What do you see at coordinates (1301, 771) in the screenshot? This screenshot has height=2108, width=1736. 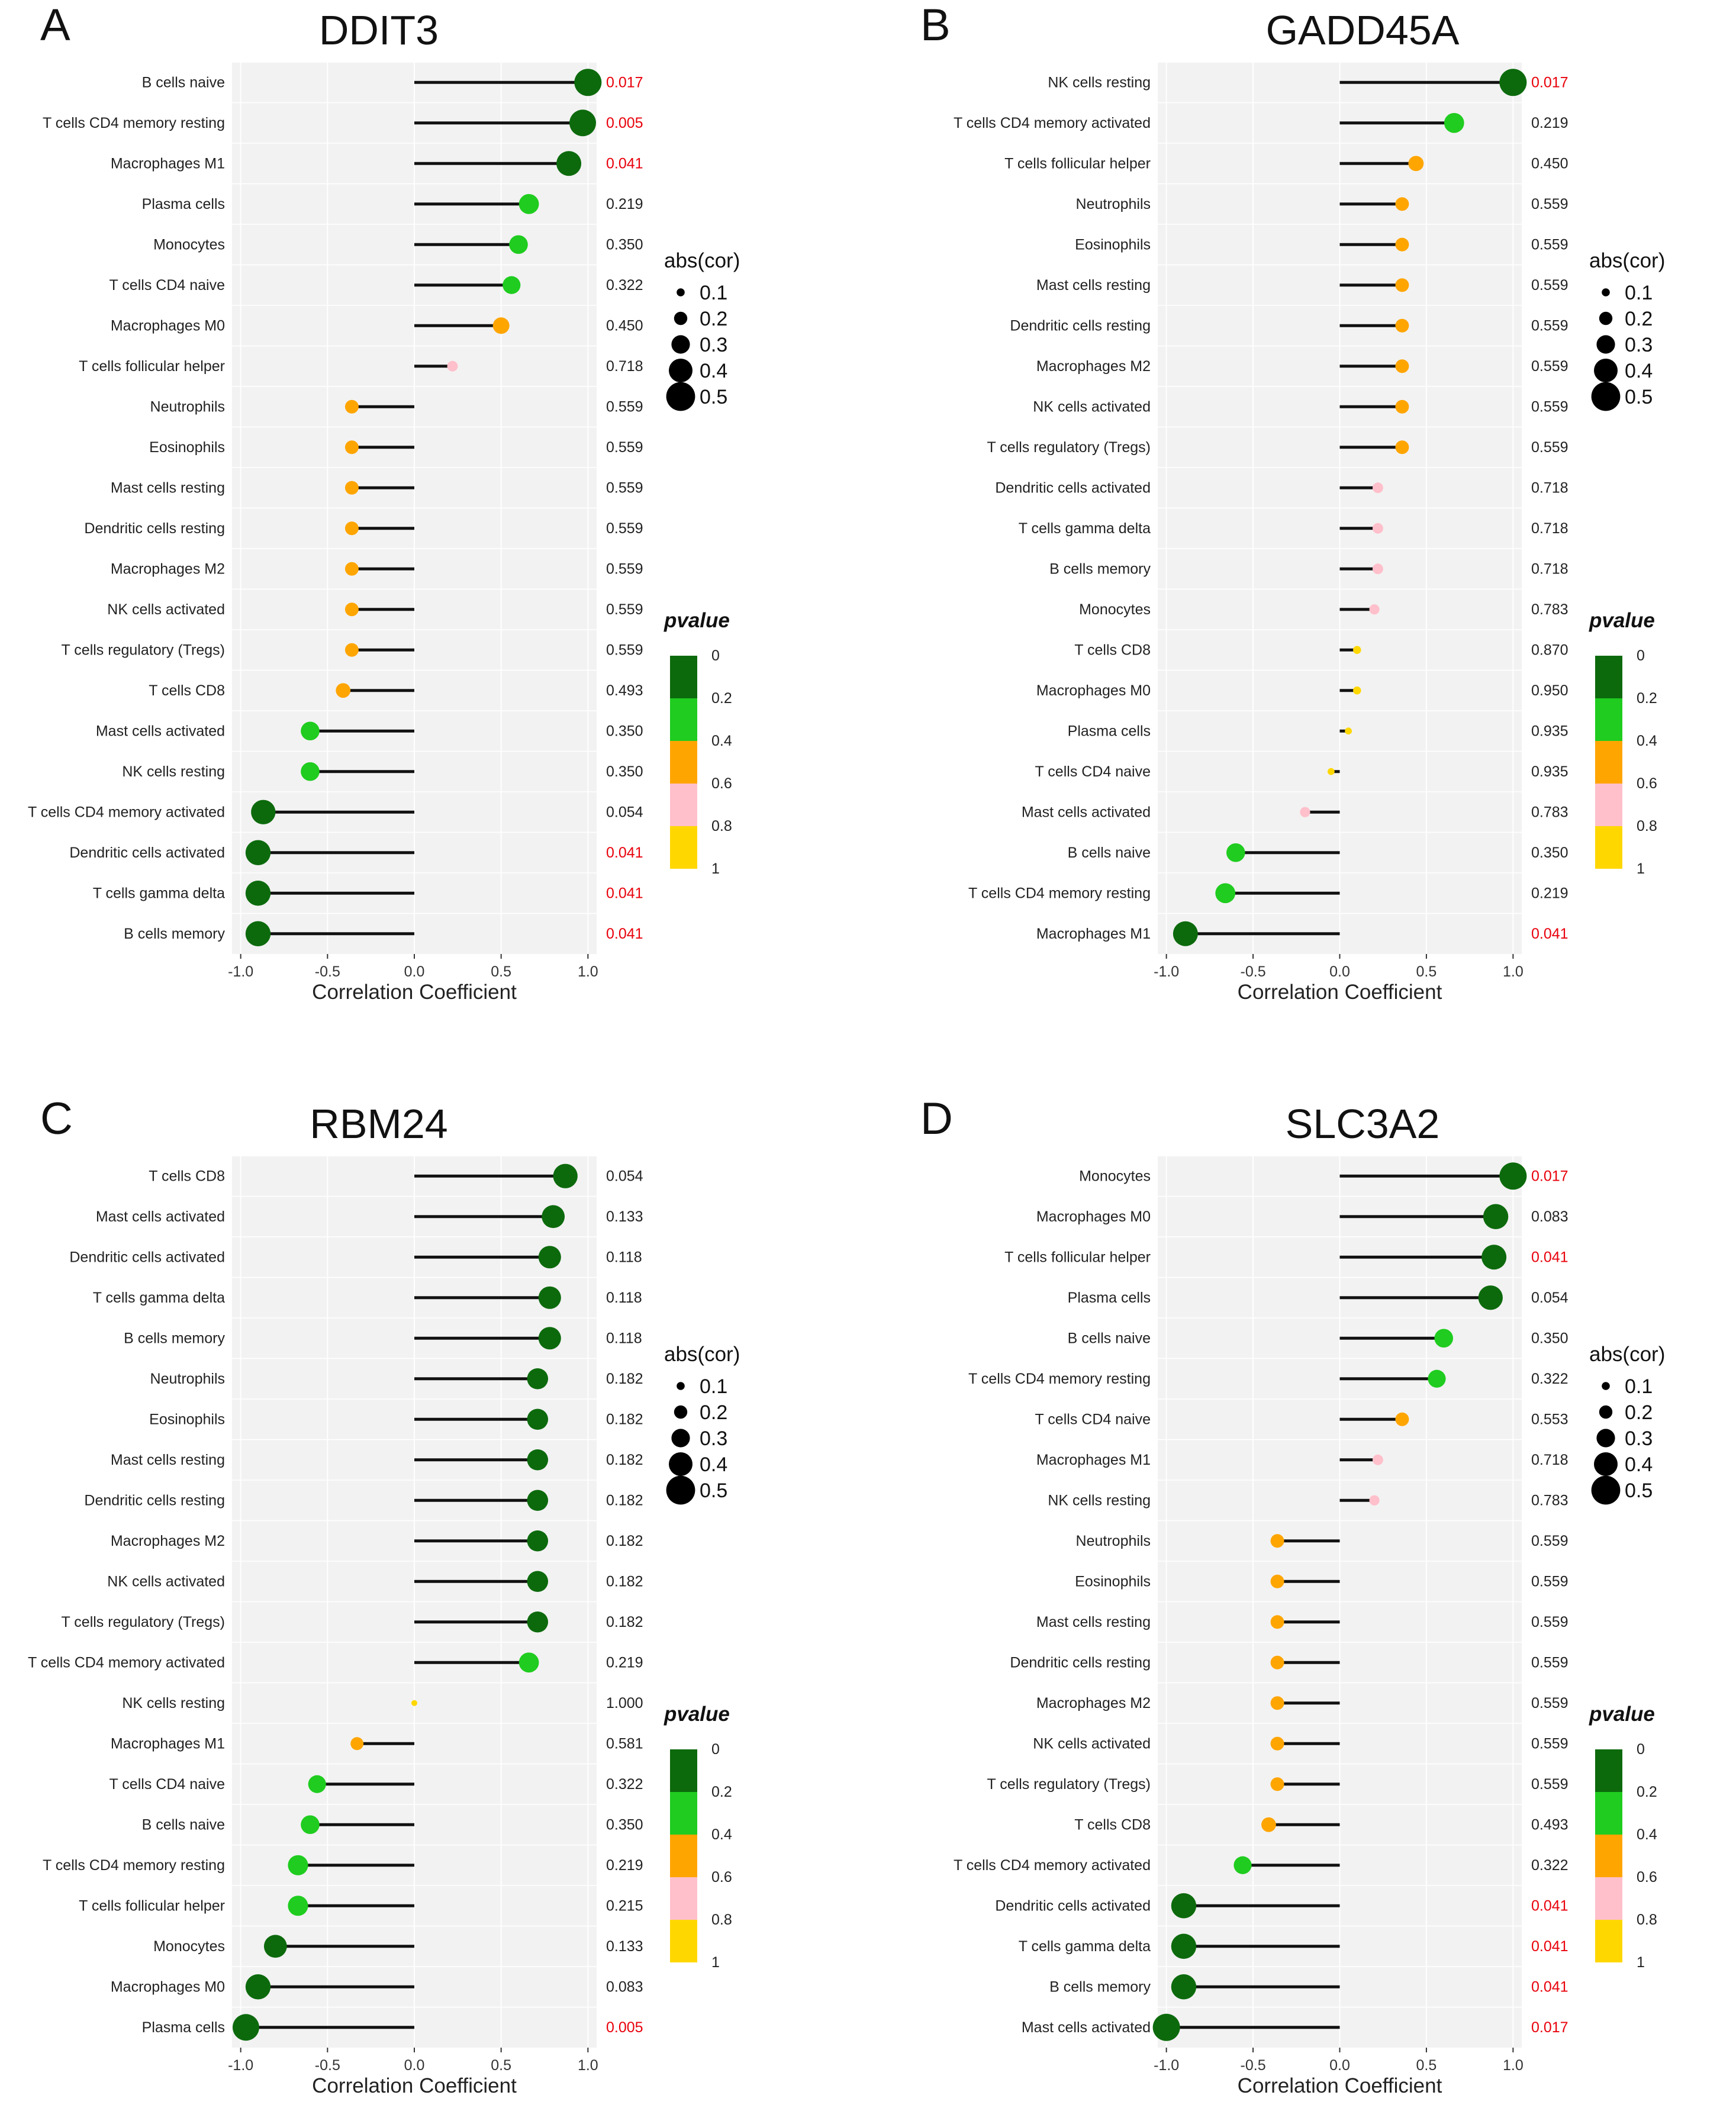 I see `lollipop-row: T cells CD4 naive 0.935` at bounding box center [1301, 771].